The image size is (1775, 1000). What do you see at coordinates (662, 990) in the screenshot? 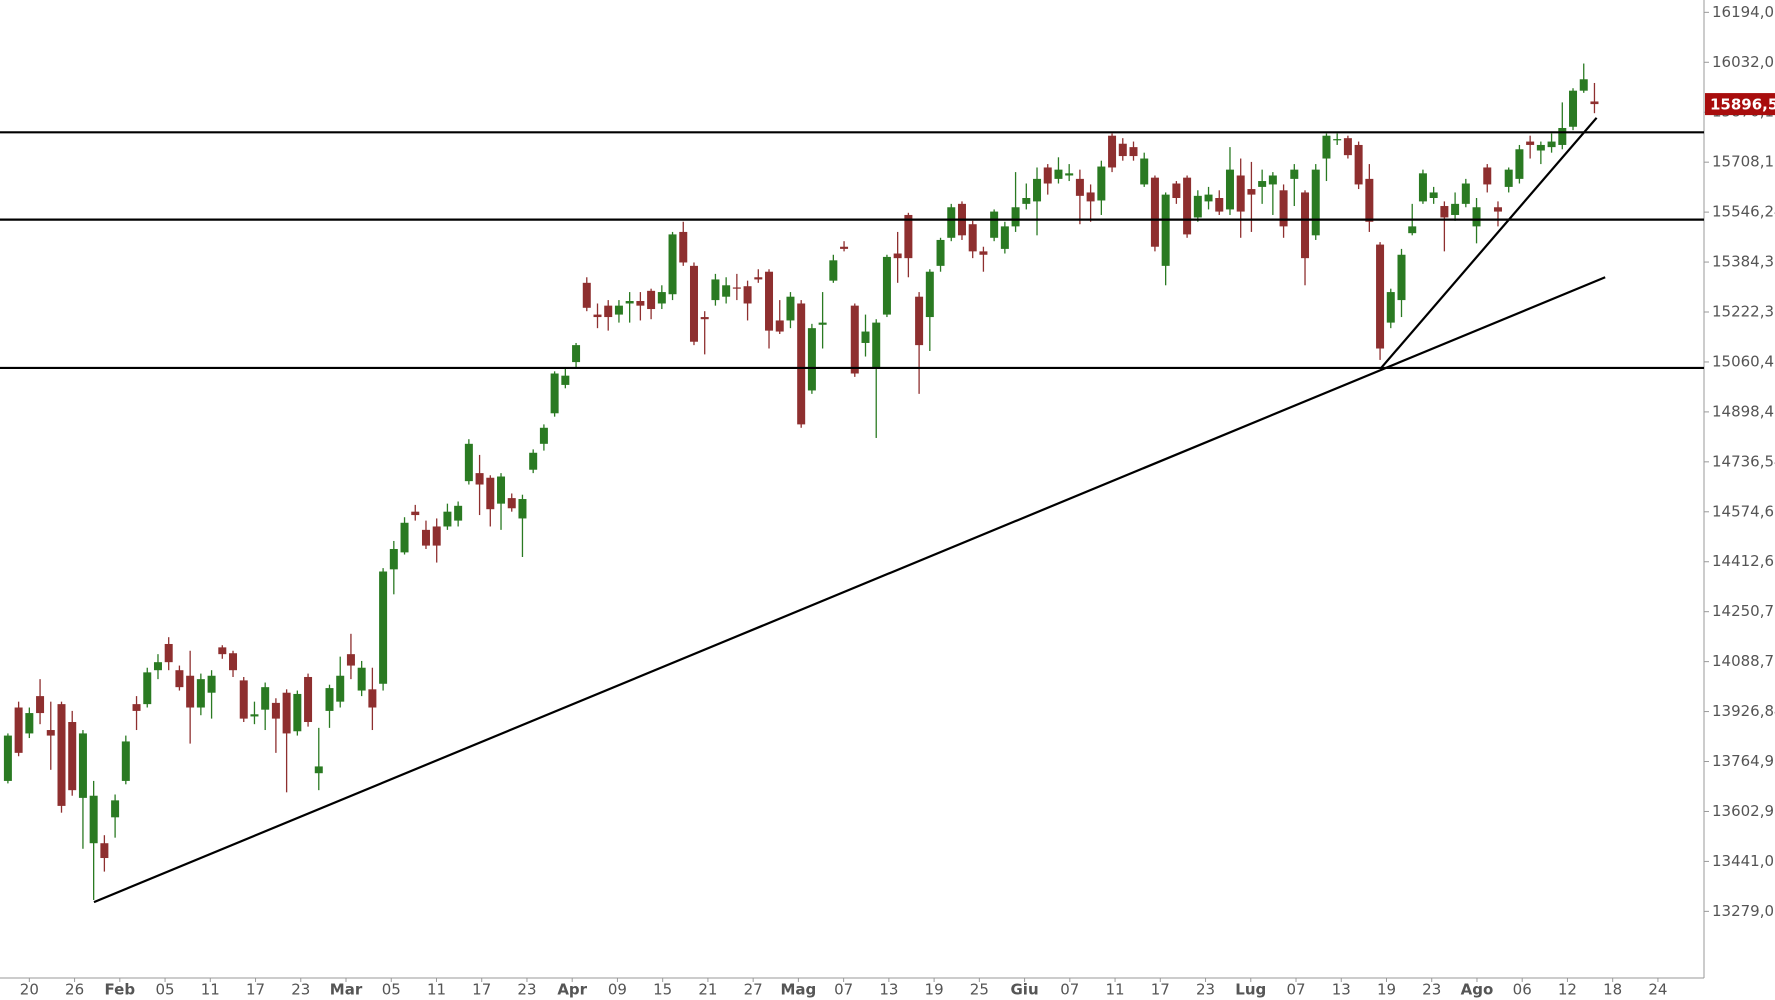
I see `x-tick-label: 15` at bounding box center [662, 990].